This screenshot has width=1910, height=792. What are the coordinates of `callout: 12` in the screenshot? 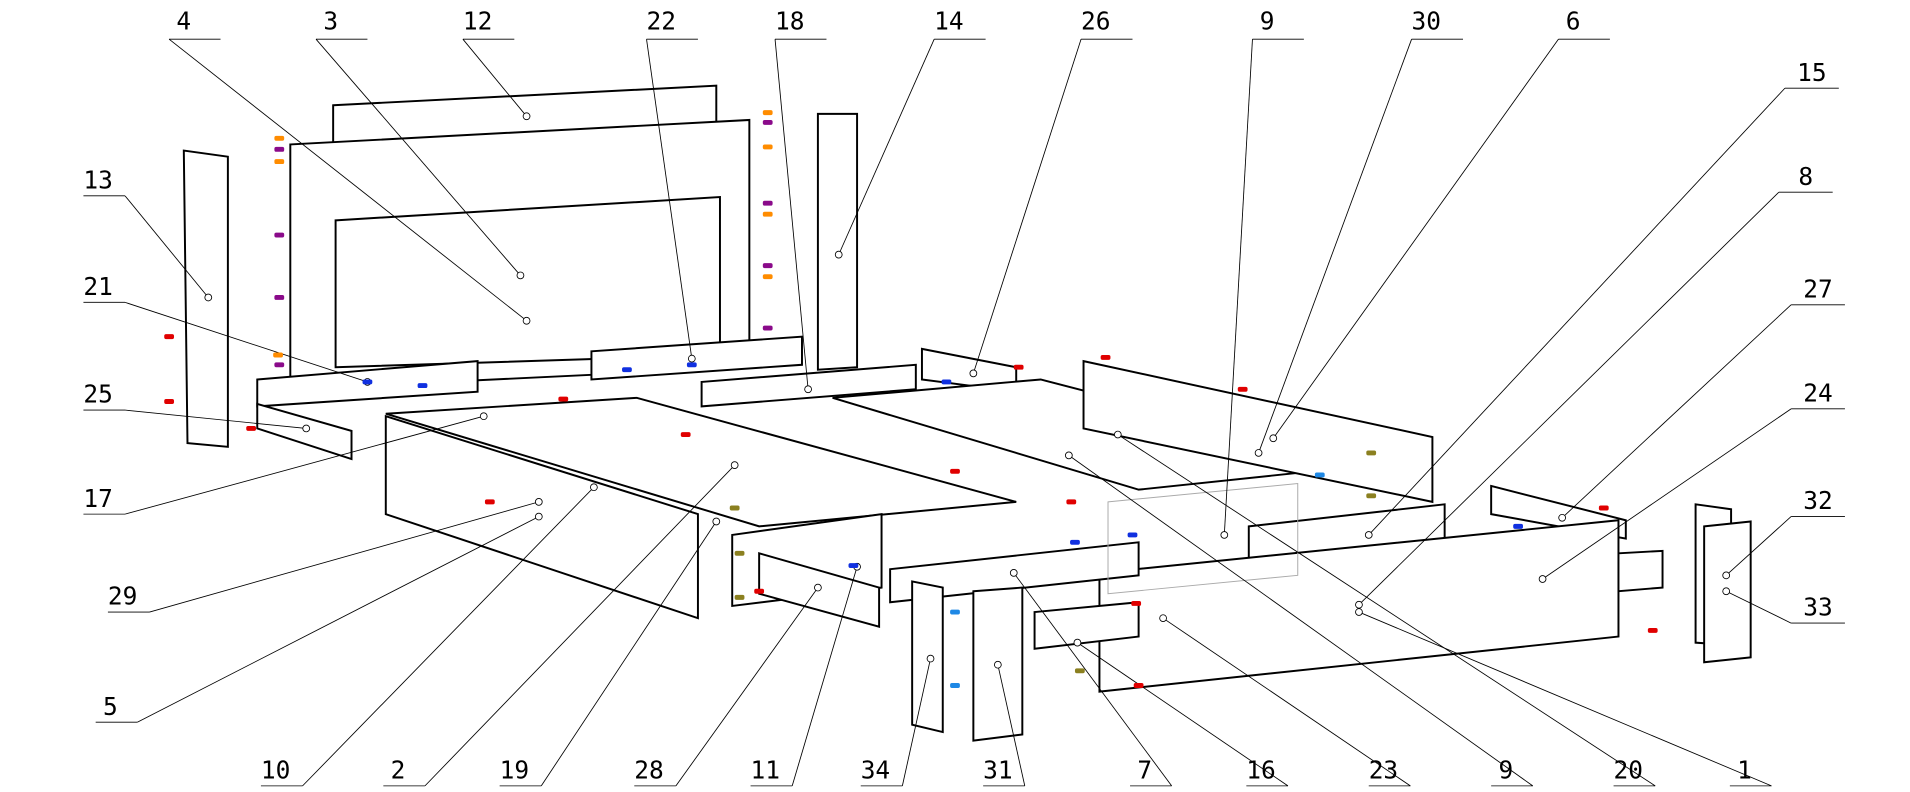 It's located at (496, 63).